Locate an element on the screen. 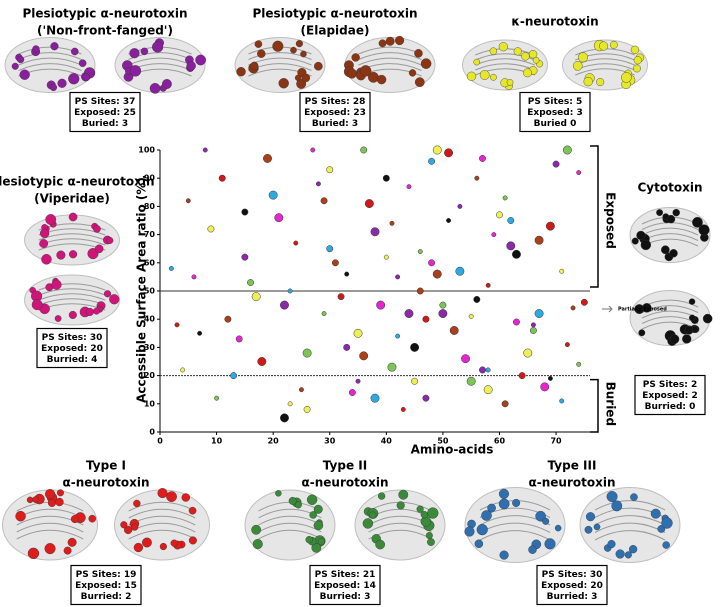 This screenshot has height=607, width=723. x-tick-label: 60 is located at coordinates (500, 441).